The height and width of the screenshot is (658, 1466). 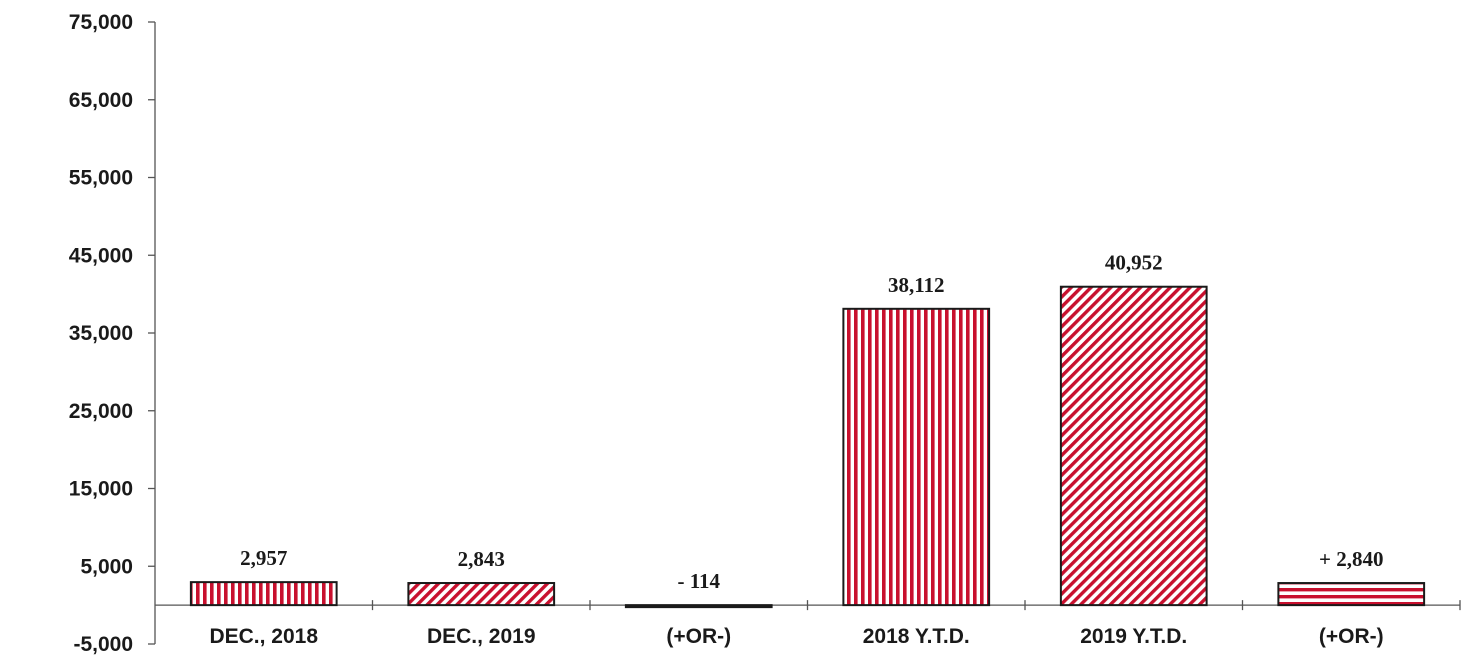 I want to click on y-tick-label: 35,000, so click(x=101, y=333).